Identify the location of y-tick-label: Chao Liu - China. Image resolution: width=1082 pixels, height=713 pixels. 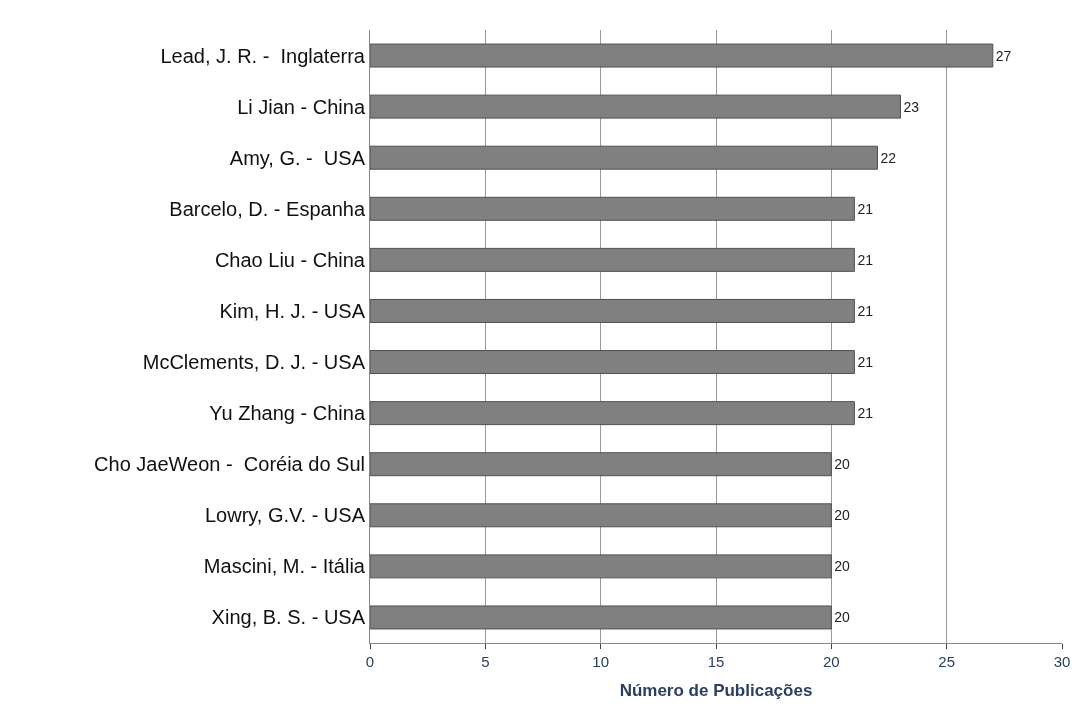
(290, 259).